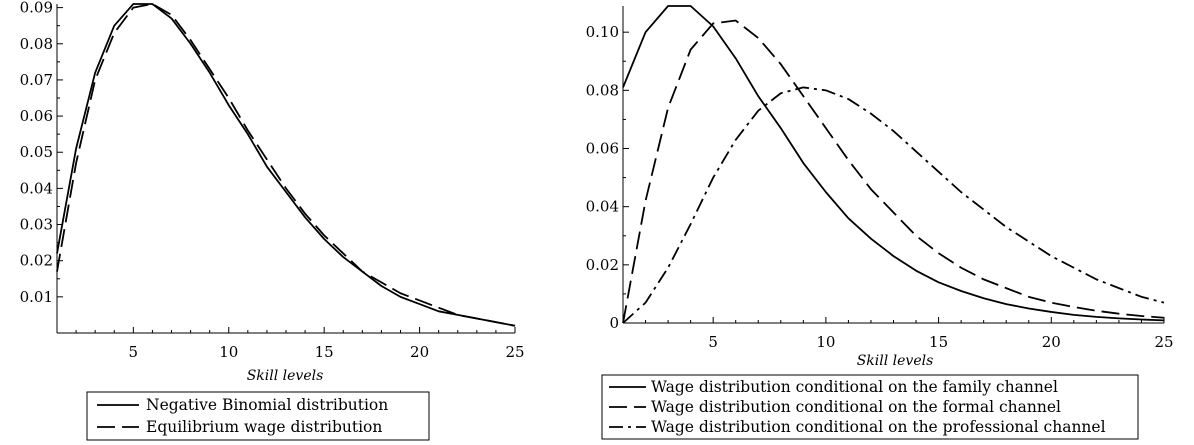  I want to click on y-tick-label: 0.10, so click(602, 32).